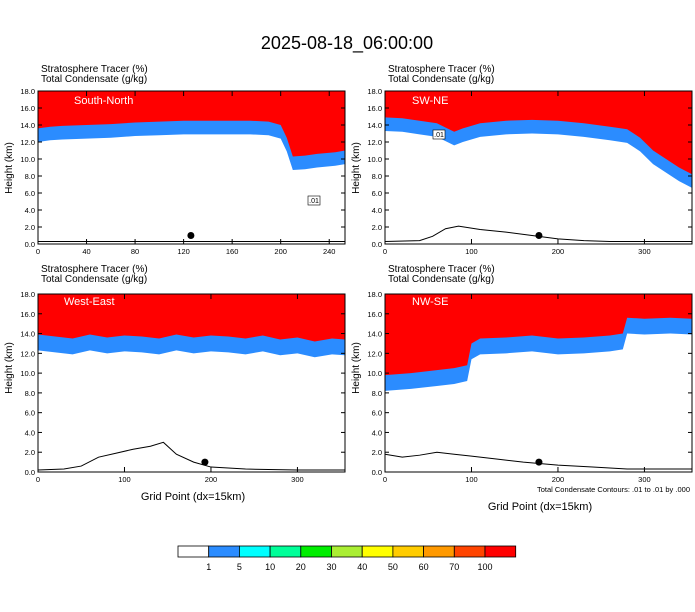 This screenshot has width=695, height=612. What do you see at coordinates (103, 101) in the screenshot?
I see `panel-label: South-North` at bounding box center [103, 101].